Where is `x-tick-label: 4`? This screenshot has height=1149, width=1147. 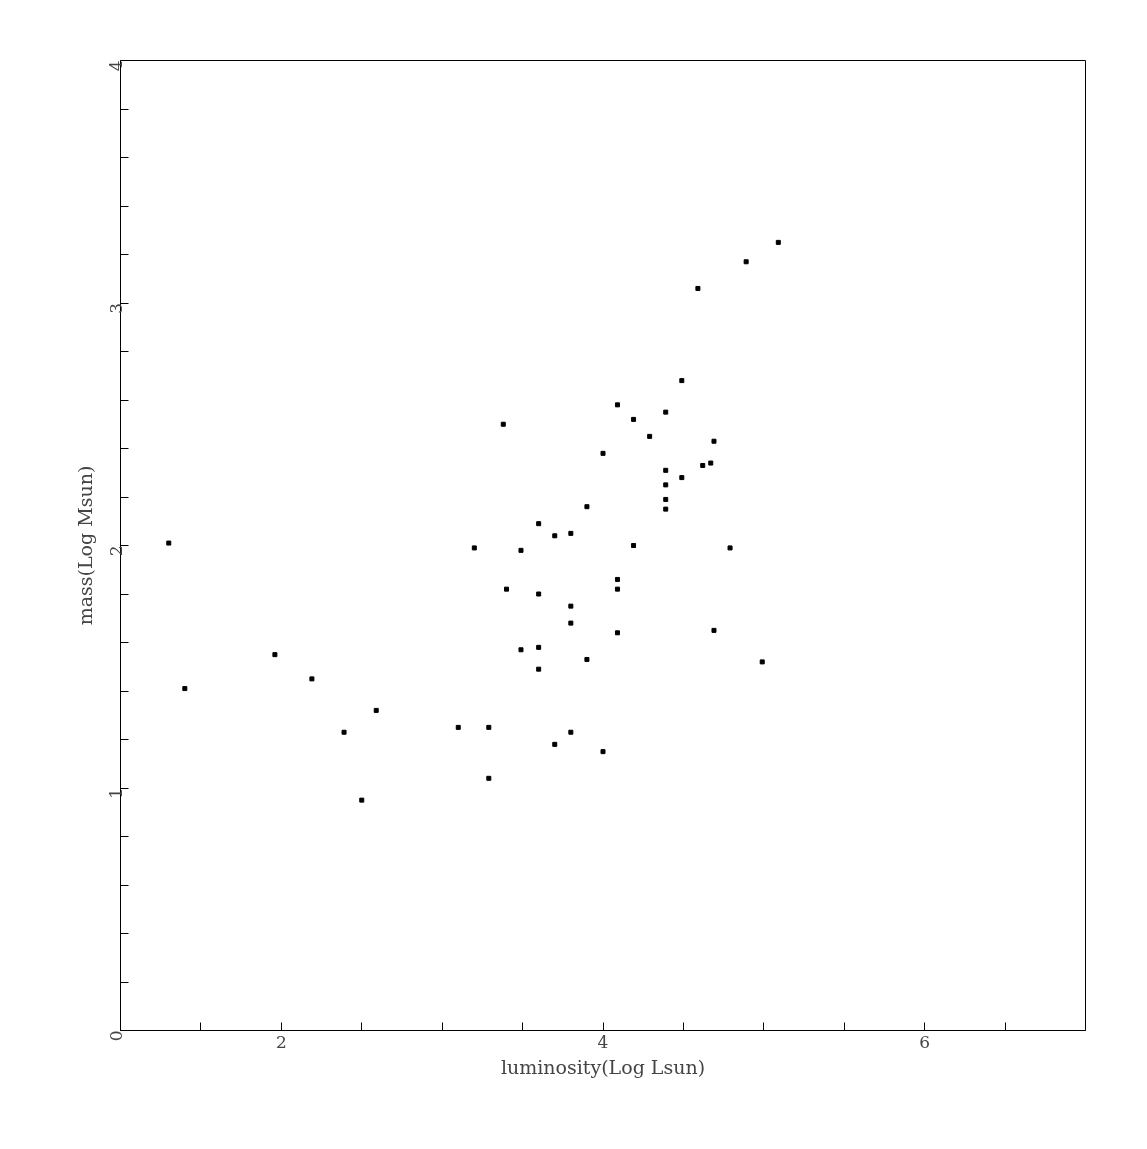 x-tick-label: 4 is located at coordinates (603, 1041).